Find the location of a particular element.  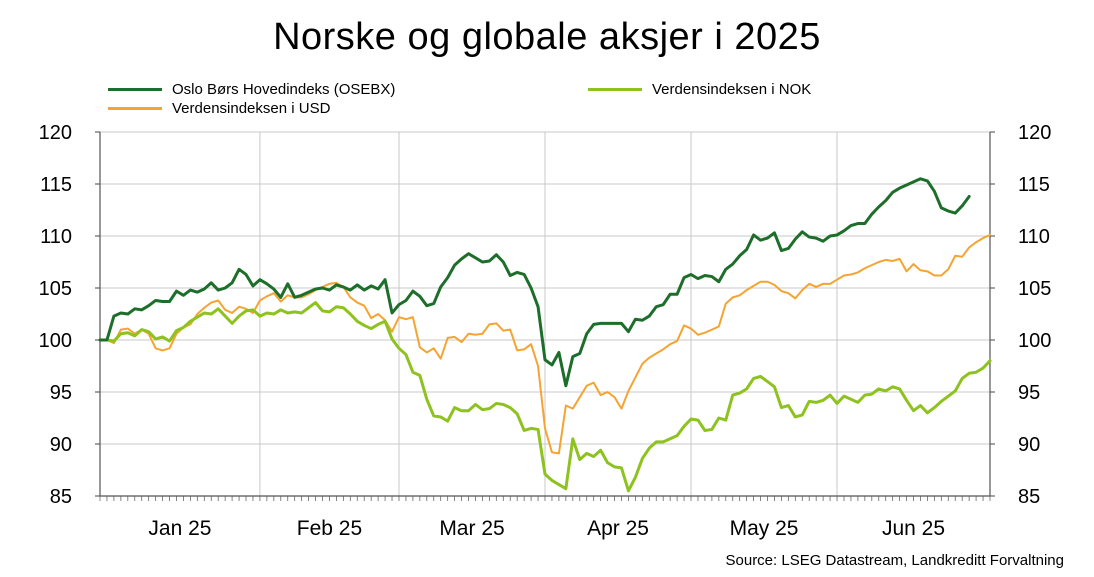

y-tick-label-right: 105 is located at coordinates (1034, 289).